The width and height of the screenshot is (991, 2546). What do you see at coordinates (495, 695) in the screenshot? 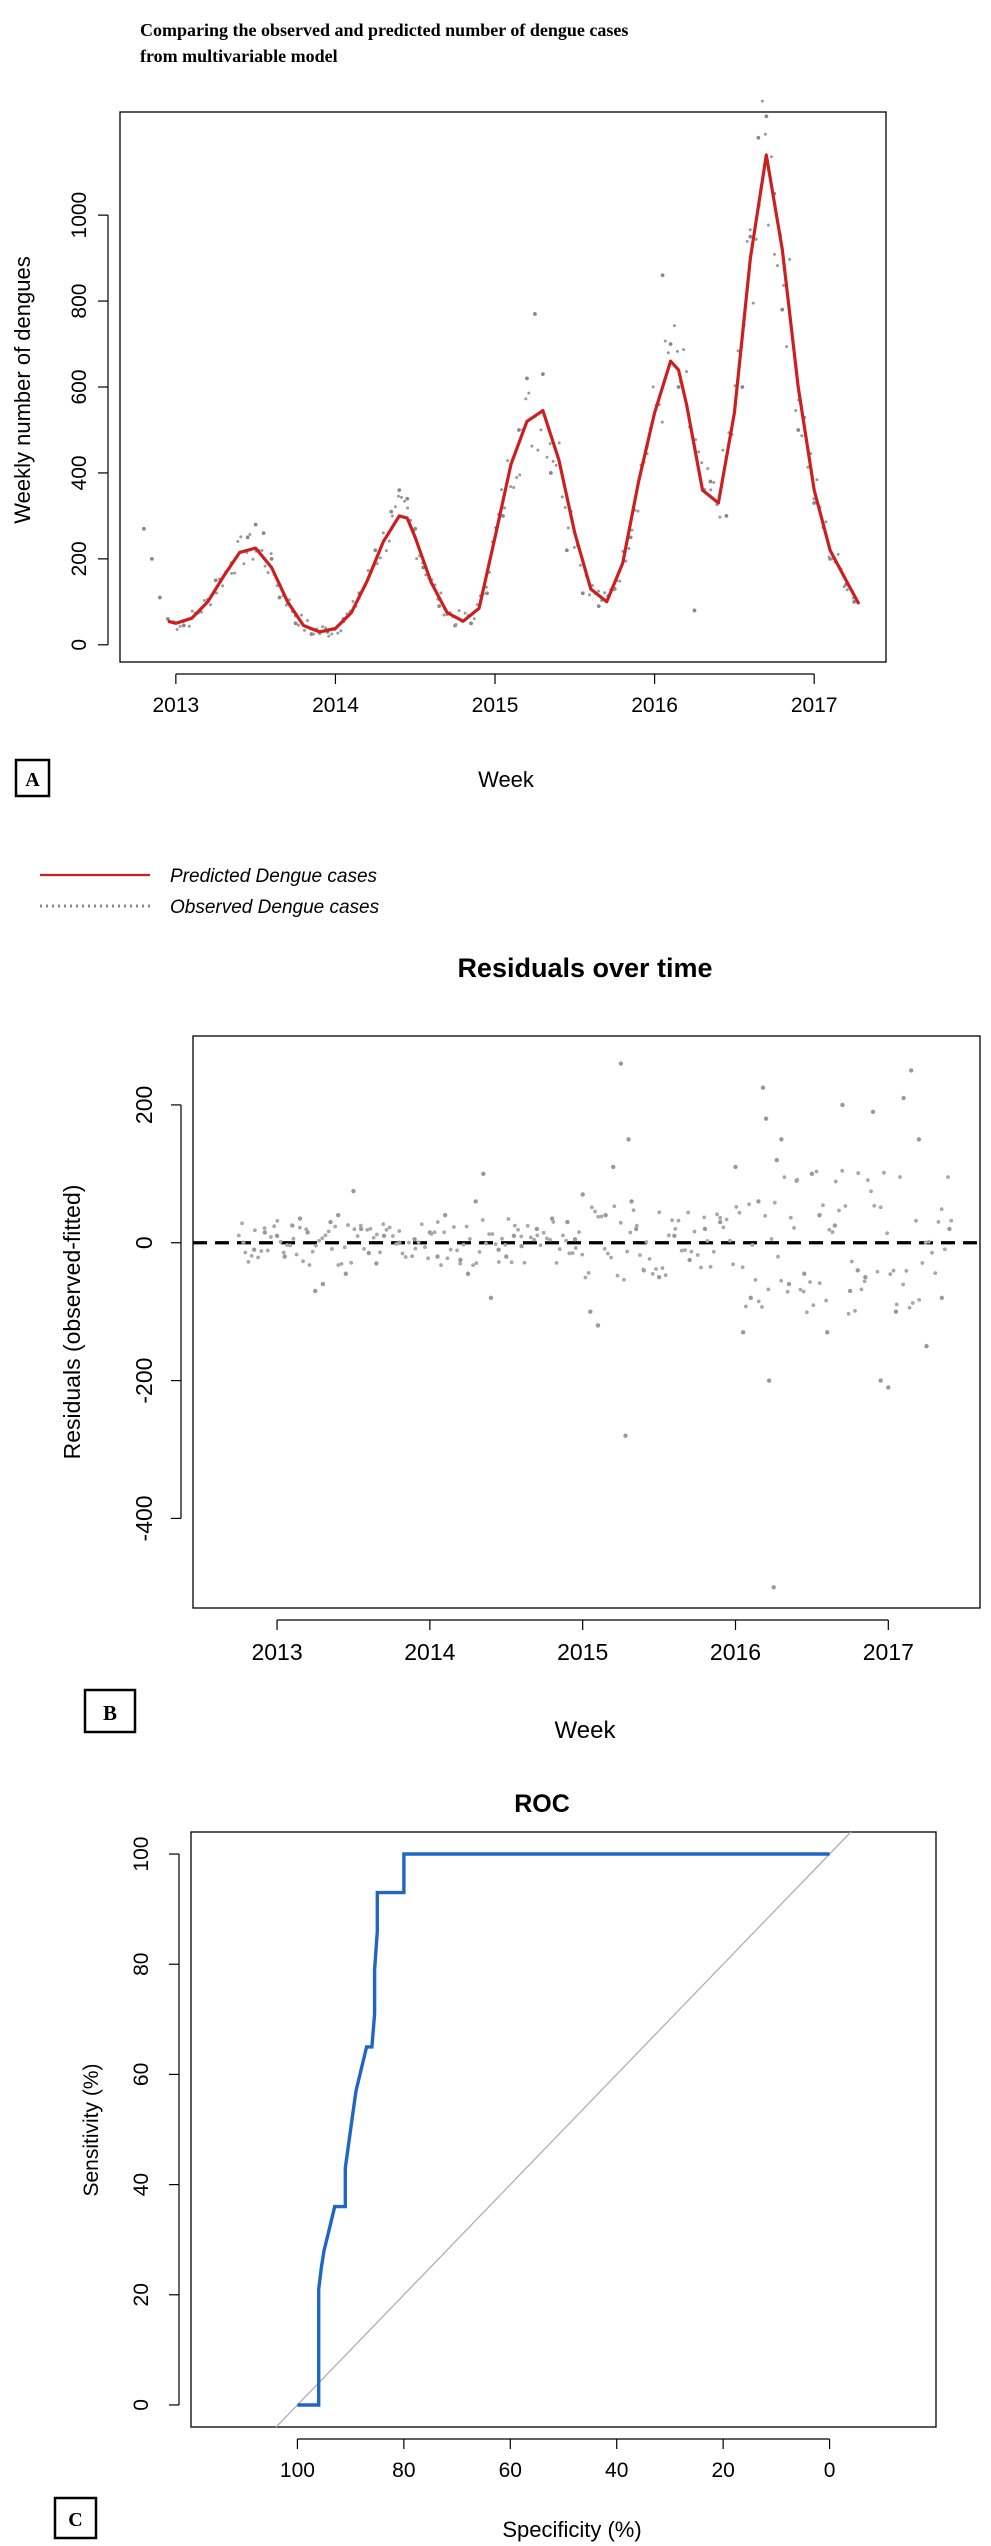
I see `chart-a-x-axis: 2013 2014 2015 2016 2017` at bounding box center [495, 695].